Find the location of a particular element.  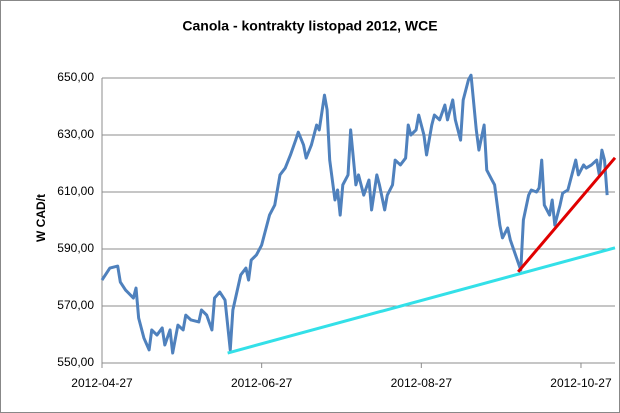

y-tick-label: 650,00 is located at coordinates (75, 77).